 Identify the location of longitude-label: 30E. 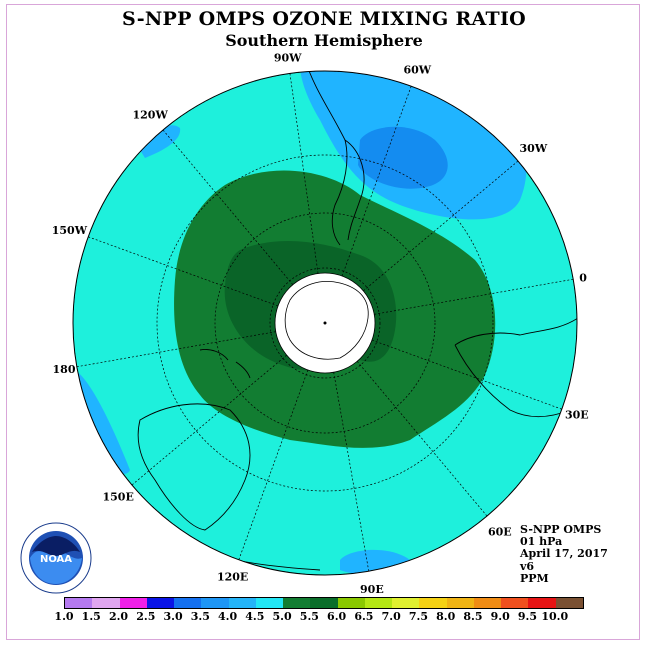
(577, 415).